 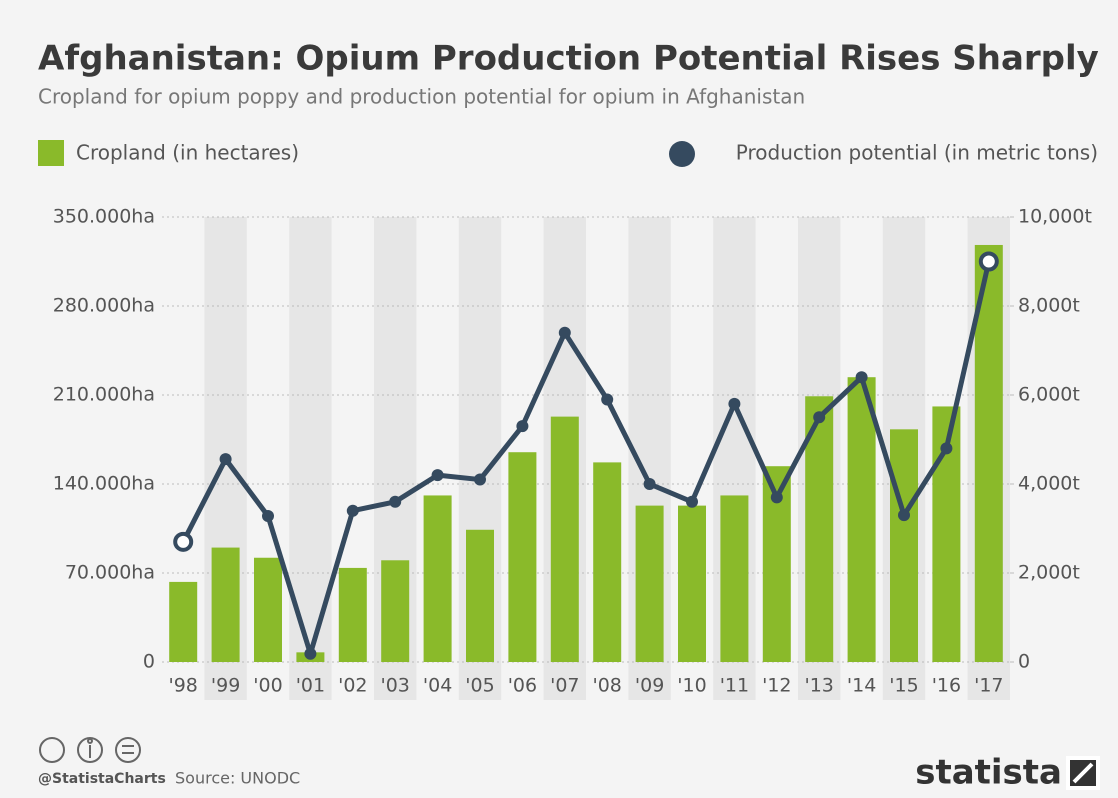 I want to click on x-tick-label: '17, so click(x=988, y=686).